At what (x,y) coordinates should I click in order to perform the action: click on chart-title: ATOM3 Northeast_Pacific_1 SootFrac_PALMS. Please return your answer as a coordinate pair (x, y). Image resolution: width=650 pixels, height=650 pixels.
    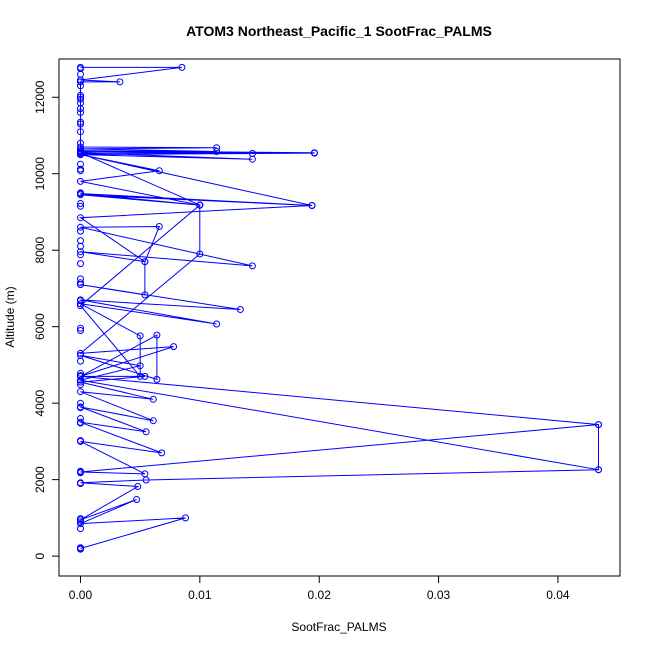
    Looking at the image, I should click on (339, 31).